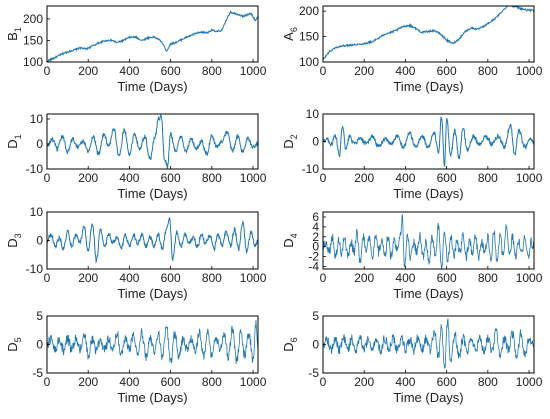  I want to click on y-axis-label: D3, so click(14, 240).